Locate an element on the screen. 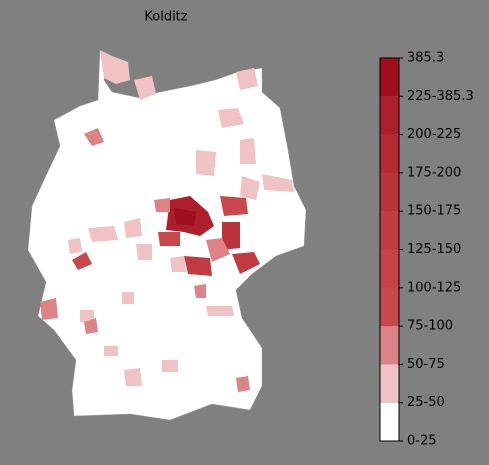  colorbar-label: 150-175 is located at coordinates (434, 211).